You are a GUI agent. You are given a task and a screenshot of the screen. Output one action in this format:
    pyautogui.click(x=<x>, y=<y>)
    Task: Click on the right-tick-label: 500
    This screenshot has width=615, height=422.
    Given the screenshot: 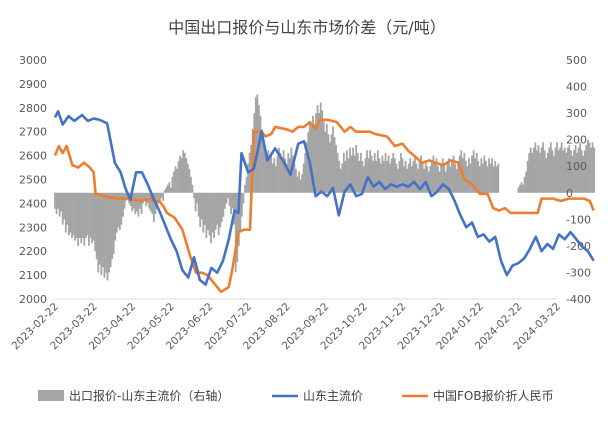 What is the action you would take?
    pyautogui.click(x=576, y=60)
    